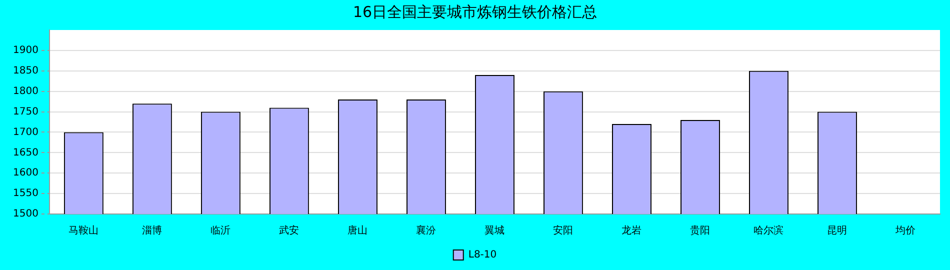  What do you see at coordinates (25, 173) in the screenshot?
I see `y-tick-label: 1600` at bounding box center [25, 173].